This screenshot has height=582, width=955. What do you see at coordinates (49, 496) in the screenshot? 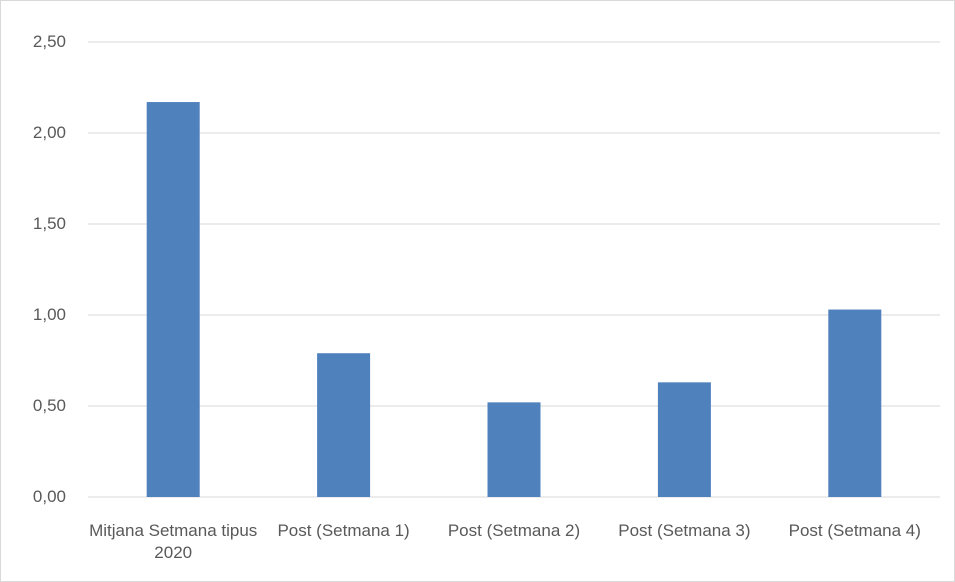
I see `y-tick-label: 0,00` at bounding box center [49, 496].